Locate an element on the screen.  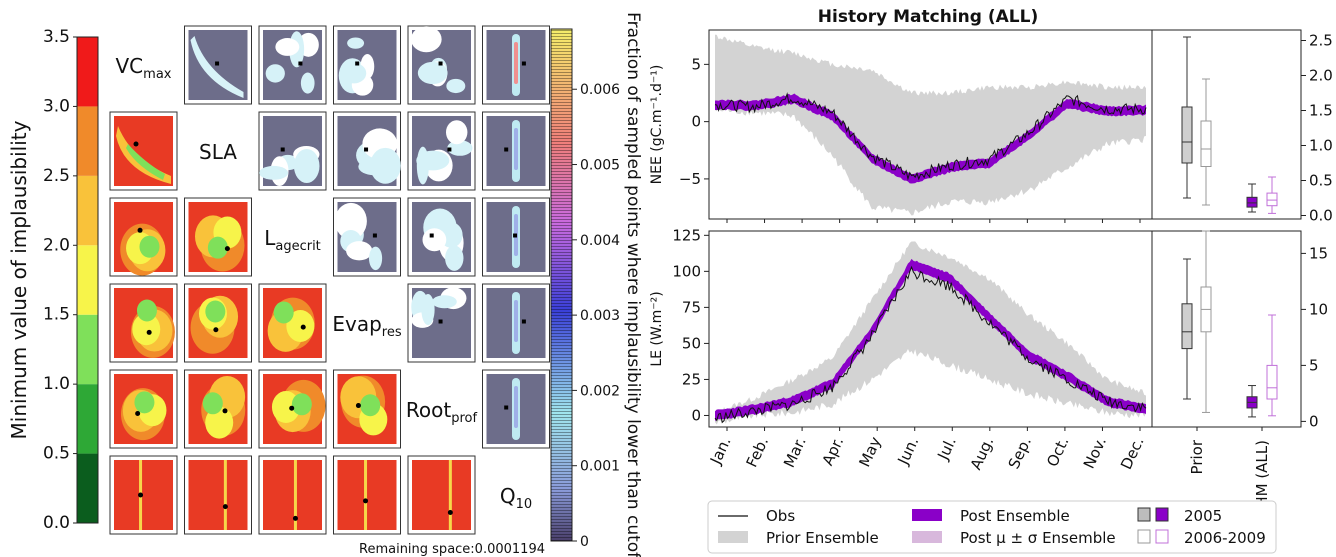
colorbar-tick-label: 0.5 is located at coordinates (56, 454).